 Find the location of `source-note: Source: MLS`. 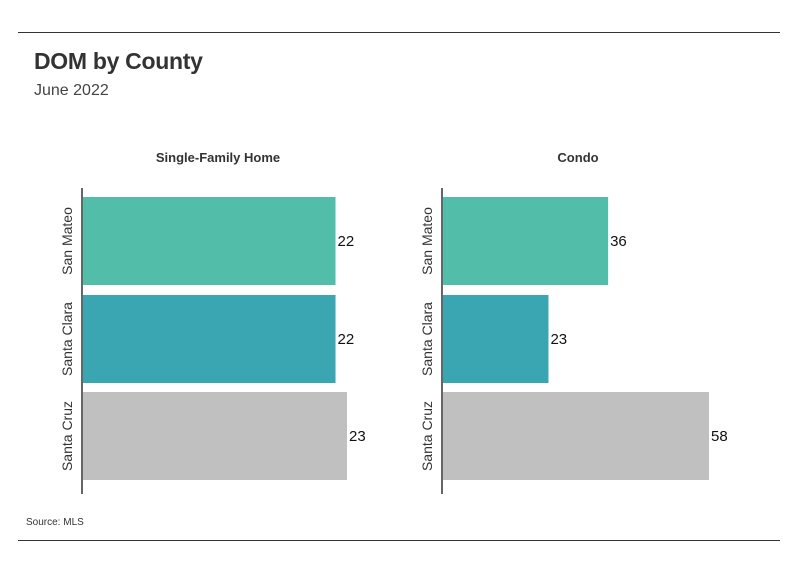

source-note: Source: MLS is located at coordinates (55, 522).